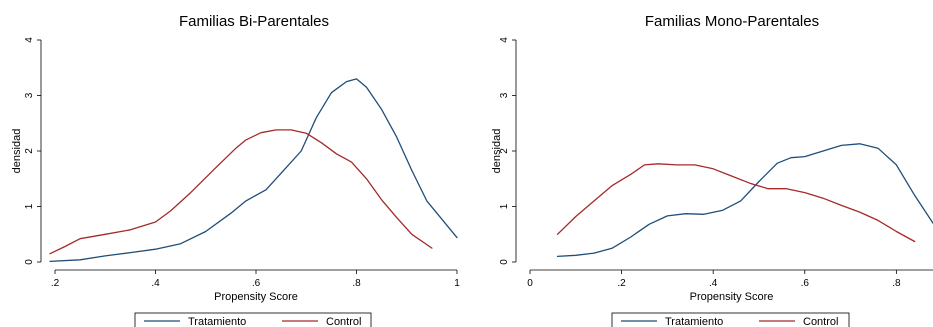 This screenshot has height=327, width=933. Describe the element at coordinates (530, 283) in the screenshot. I see `x-tick-label: 0` at that location.